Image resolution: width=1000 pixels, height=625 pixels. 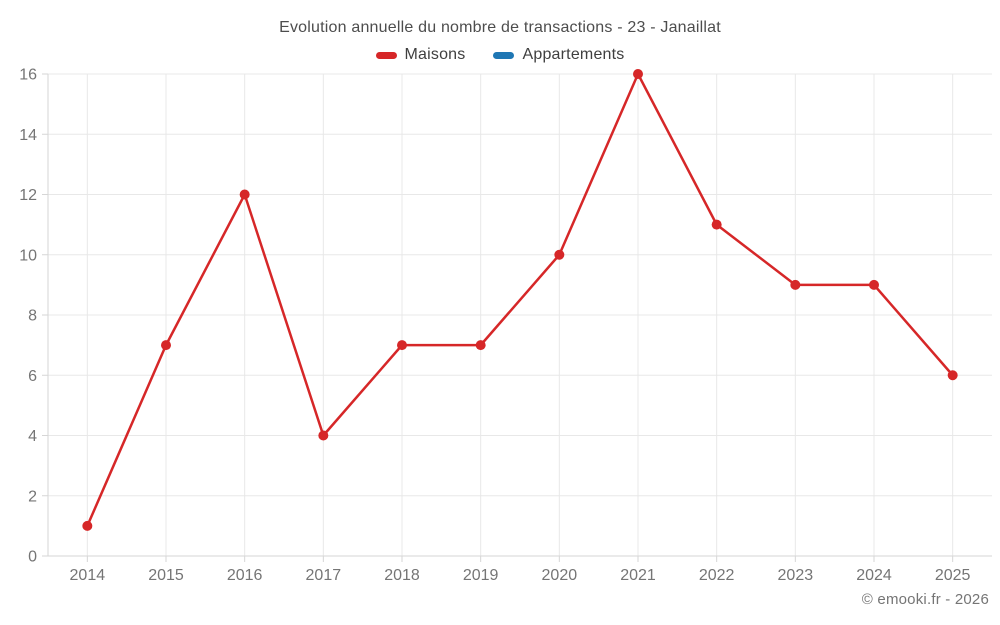 I want to click on data-point-maisons-2017, so click(x=323, y=435).